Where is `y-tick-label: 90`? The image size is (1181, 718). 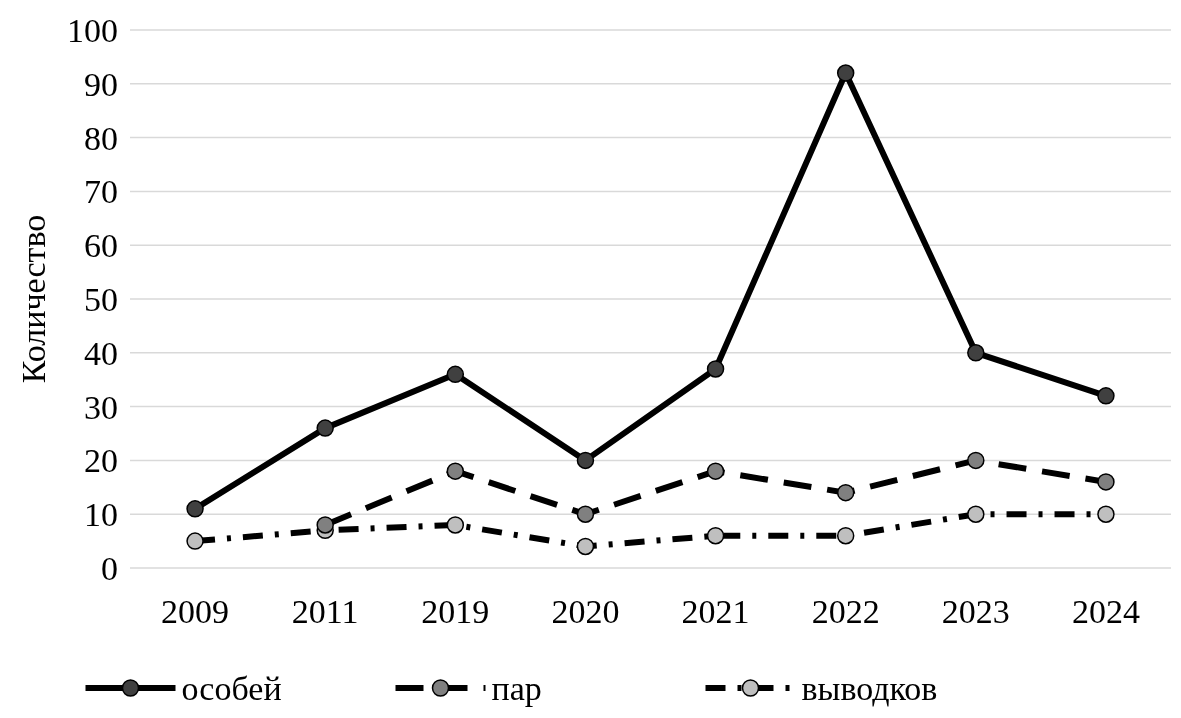
y-tick-label: 90 is located at coordinates (101, 84).